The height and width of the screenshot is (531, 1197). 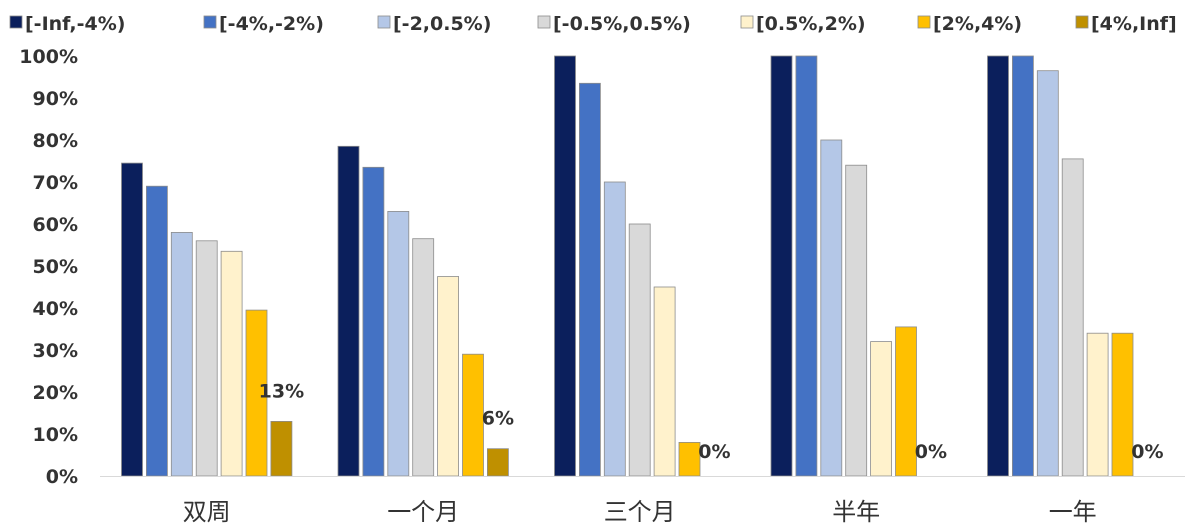 What do you see at coordinates (55, 309) in the screenshot?
I see `y-tick-label: 40%` at bounding box center [55, 309].